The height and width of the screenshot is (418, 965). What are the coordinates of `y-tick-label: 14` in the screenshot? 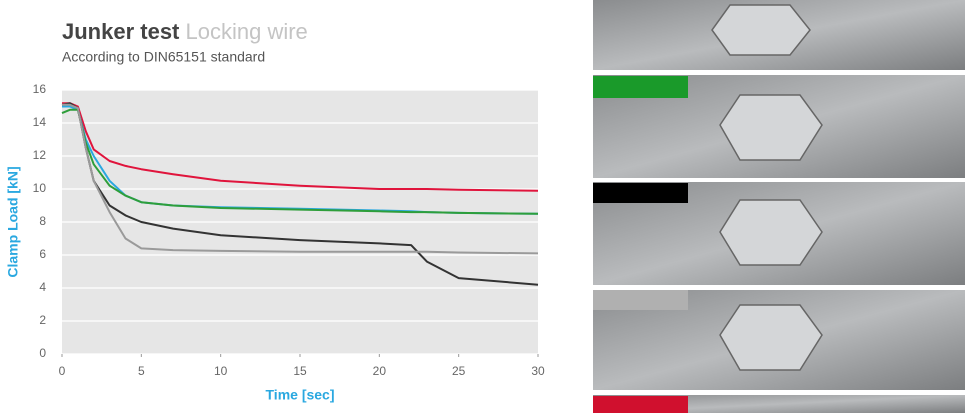 It's located at (40, 122).